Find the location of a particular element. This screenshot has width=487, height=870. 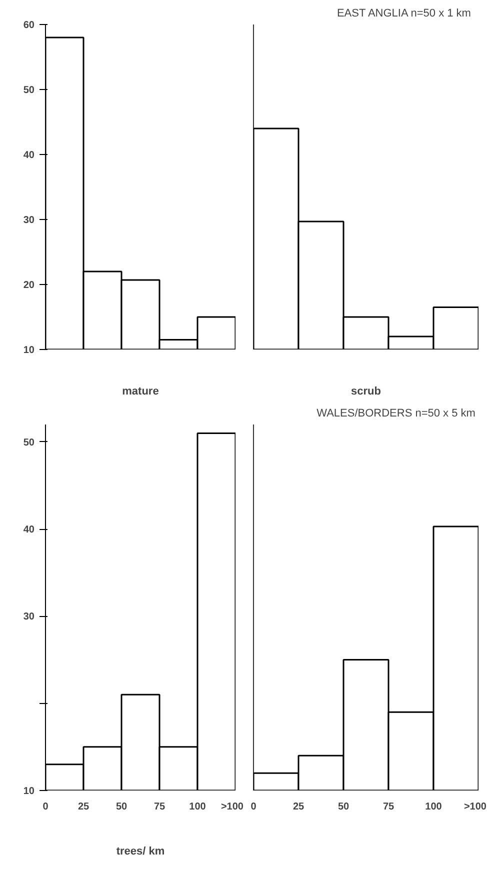

y-tick-label: 20 is located at coordinates (29, 285).